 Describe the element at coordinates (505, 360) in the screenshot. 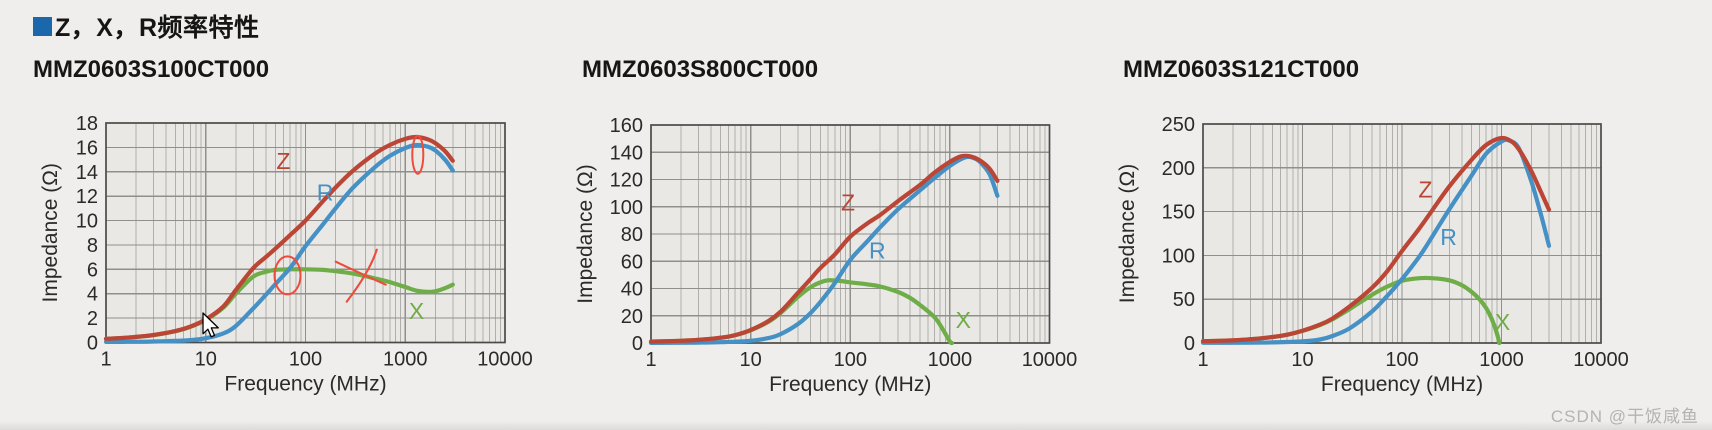

I see `chart-1-xtick: 10000` at that location.